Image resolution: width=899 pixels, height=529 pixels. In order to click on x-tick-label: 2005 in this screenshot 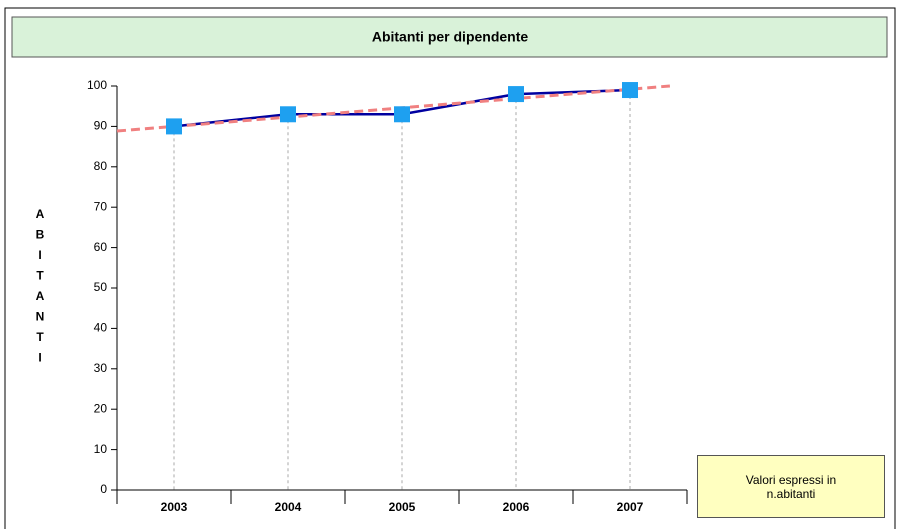, I will do `click(402, 507)`.